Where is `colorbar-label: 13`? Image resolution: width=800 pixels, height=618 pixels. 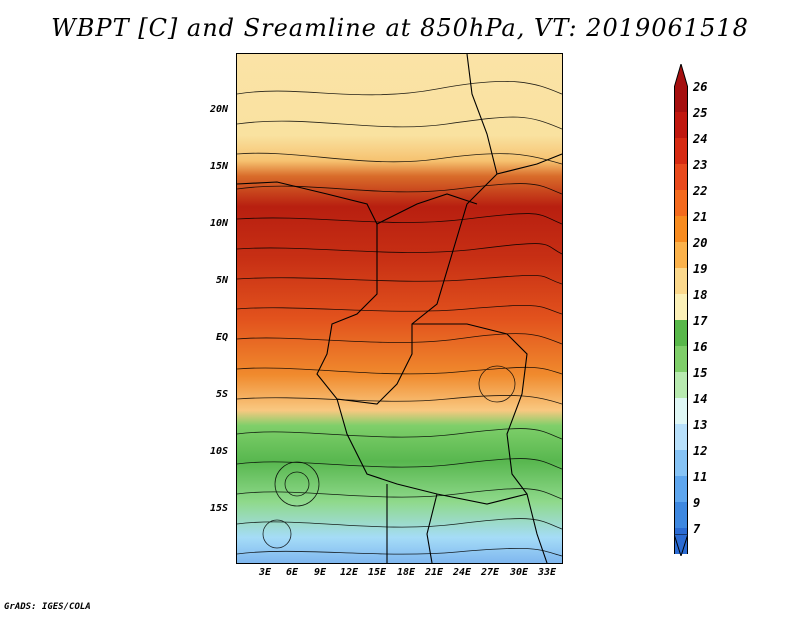 colorbar-label: 13 is located at coordinates (700, 425).